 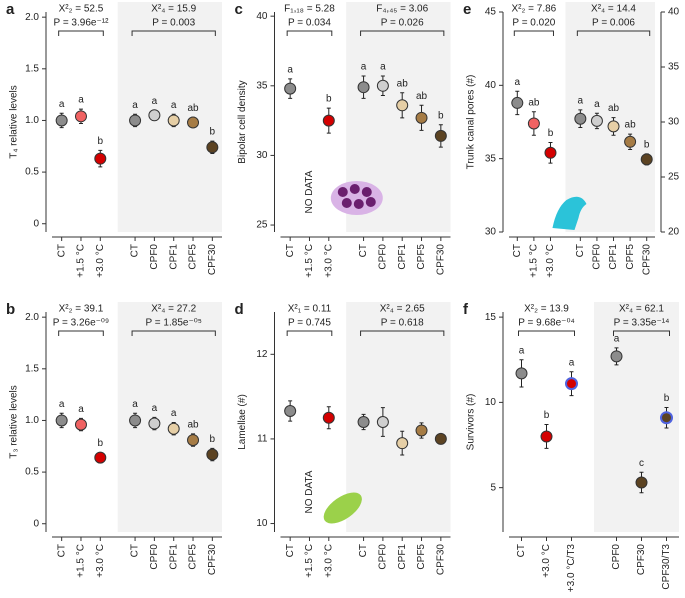 I want to click on y-tick-label: 1.0, so click(x=32, y=120).